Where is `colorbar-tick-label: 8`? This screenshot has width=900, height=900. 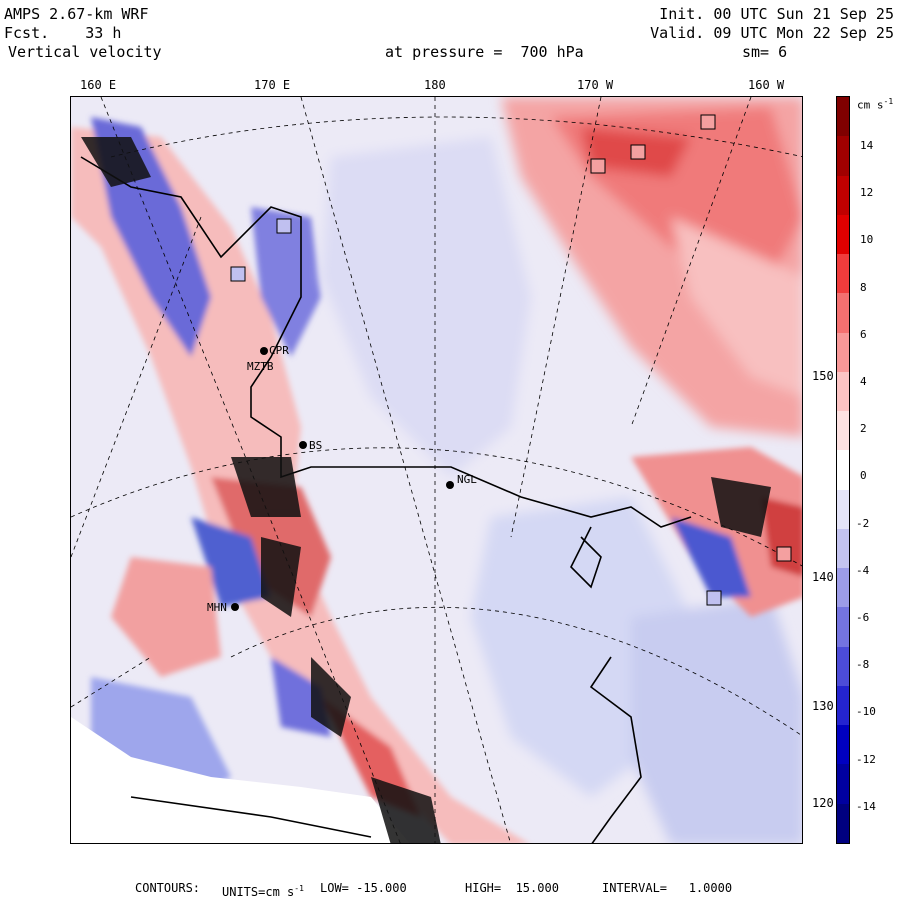
colorbar-tick-label: 8 is located at coordinates (863, 287).